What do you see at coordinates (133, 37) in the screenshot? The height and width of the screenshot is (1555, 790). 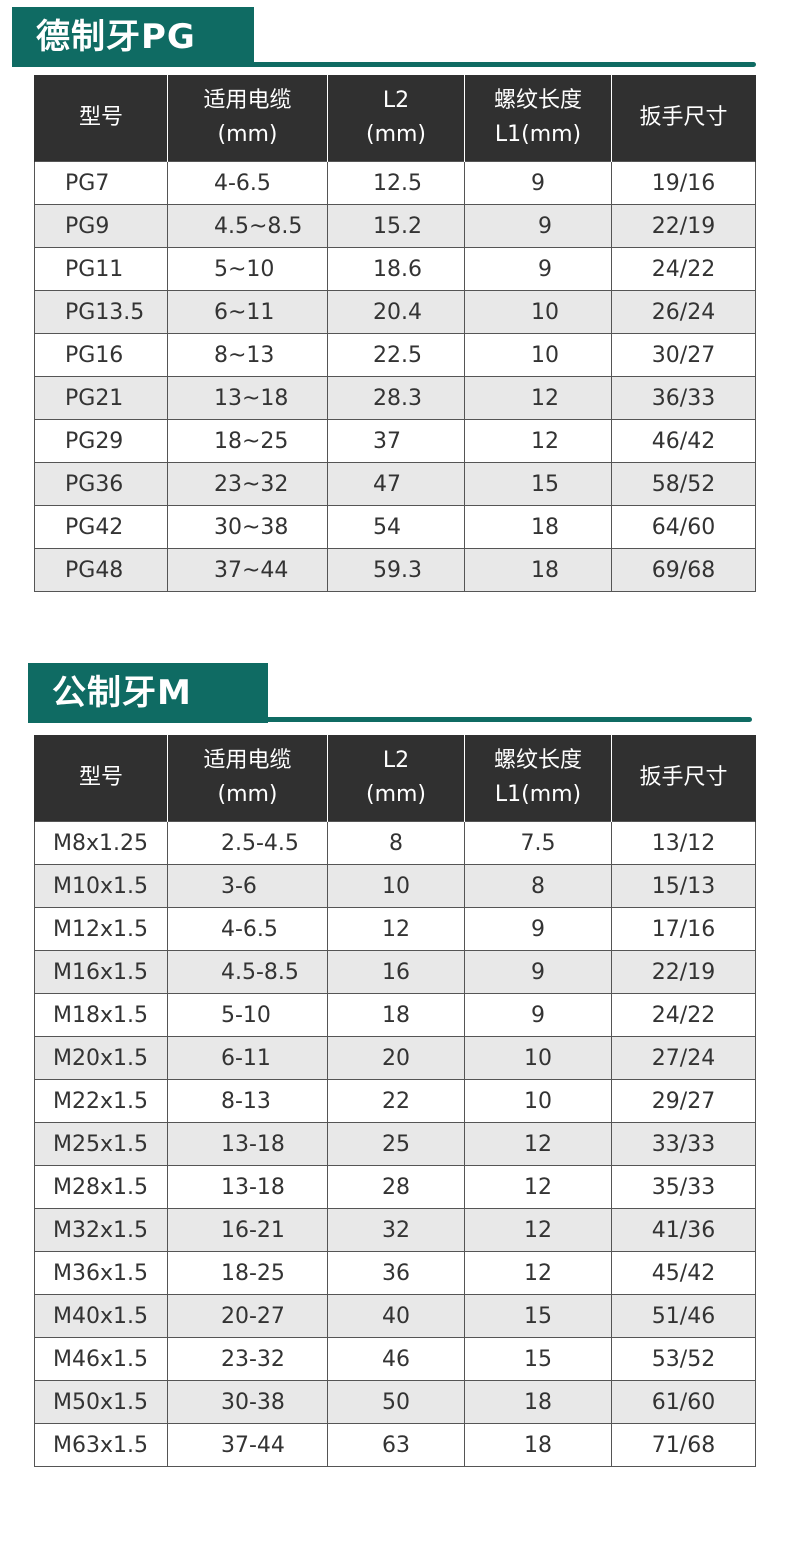 I see `pg-section-title: 德制牙PG` at bounding box center [133, 37].